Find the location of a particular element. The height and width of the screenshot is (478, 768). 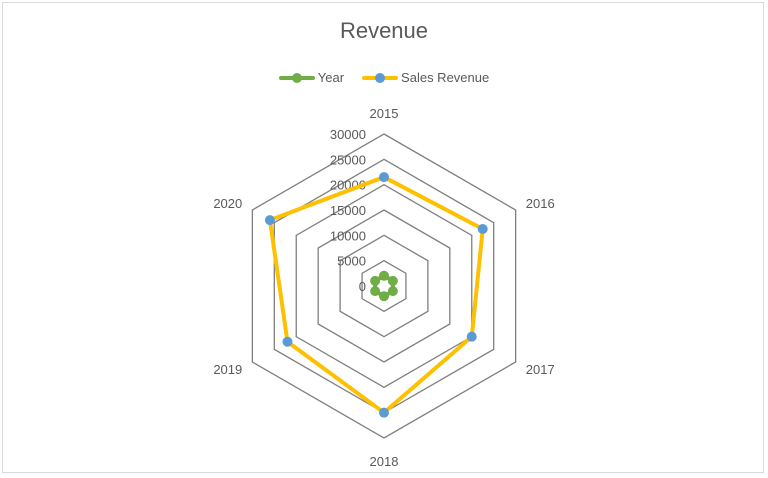

legend-label-year: Year is located at coordinates (331, 77).